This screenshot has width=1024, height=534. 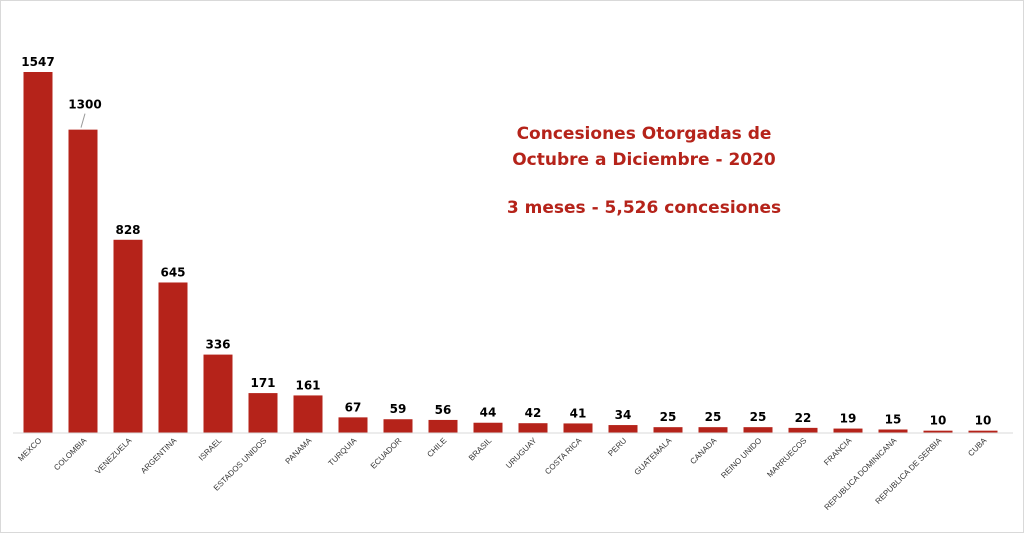 What do you see at coordinates (703, 451) in the screenshot?
I see `category-label: CANADA` at bounding box center [703, 451].